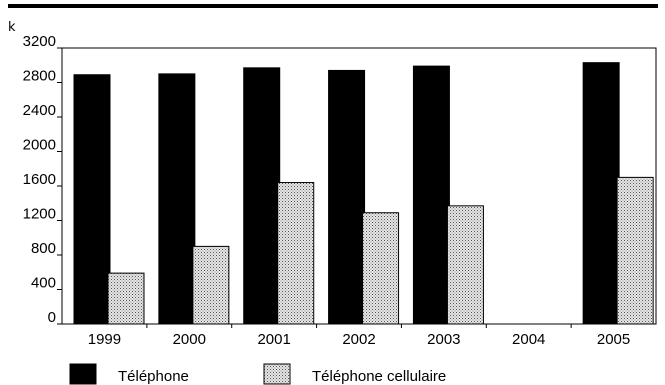 The image size is (665, 385). I want to click on x-tick-label: 2002, so click(358, 339).